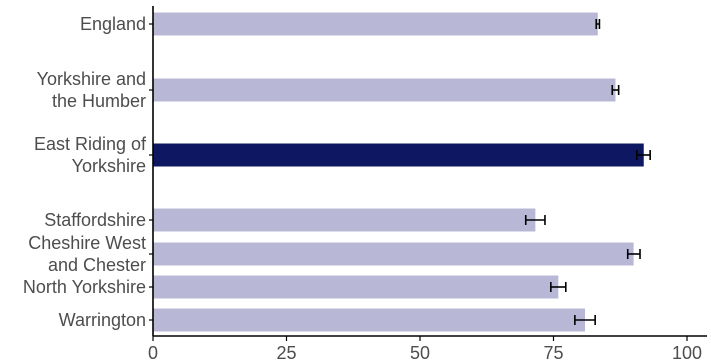 Image resolution: width=711 pixels, height=362 pixels. What do you see at coordinates (153, 352) in the screenshot?
I see `x-tick-label: 0` at bounding box center [153, 352].